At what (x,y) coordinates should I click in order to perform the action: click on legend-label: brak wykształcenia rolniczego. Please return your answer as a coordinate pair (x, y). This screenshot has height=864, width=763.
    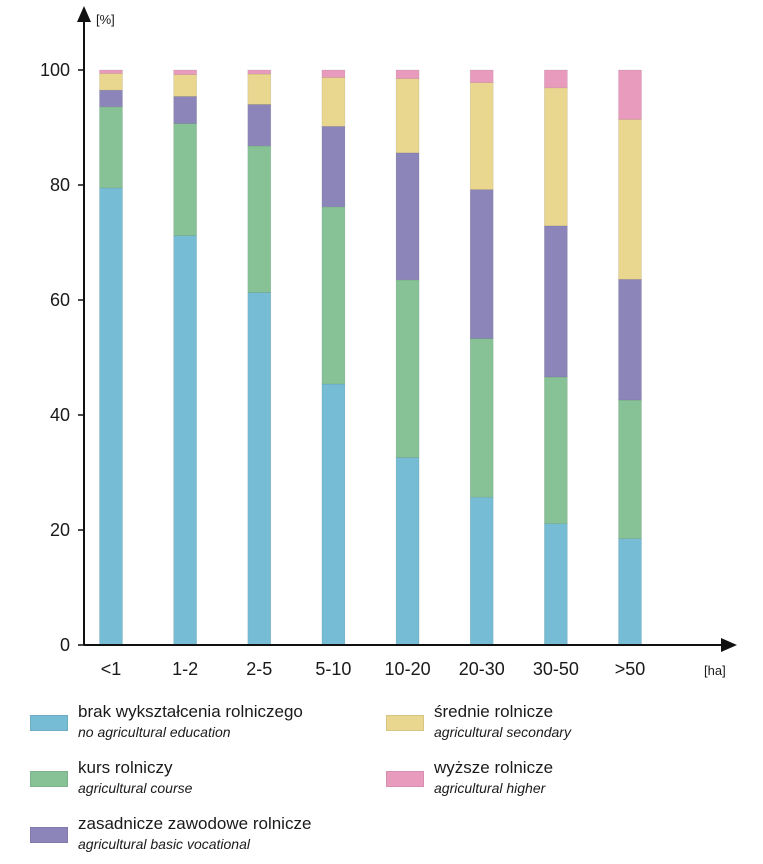
    Looking at the image, I should click on (190, 712).